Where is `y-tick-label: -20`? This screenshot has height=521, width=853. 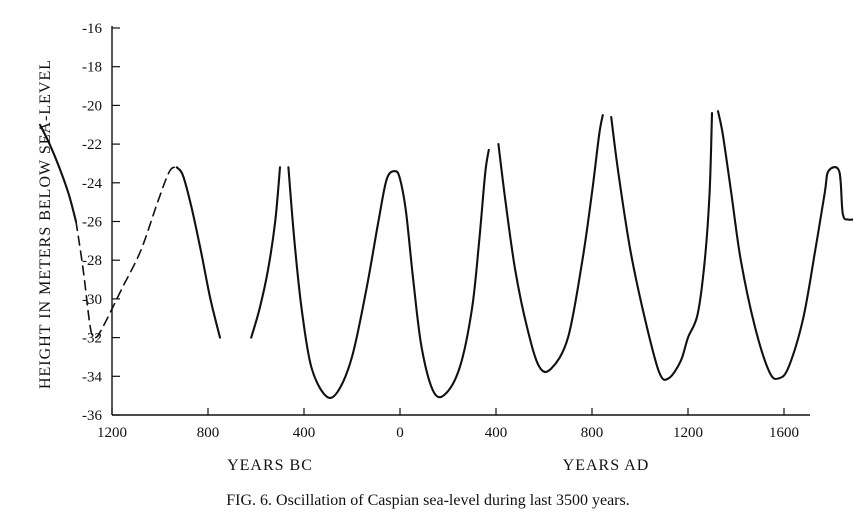 y-tick-label: -20 is located at coordinates (92, 106).